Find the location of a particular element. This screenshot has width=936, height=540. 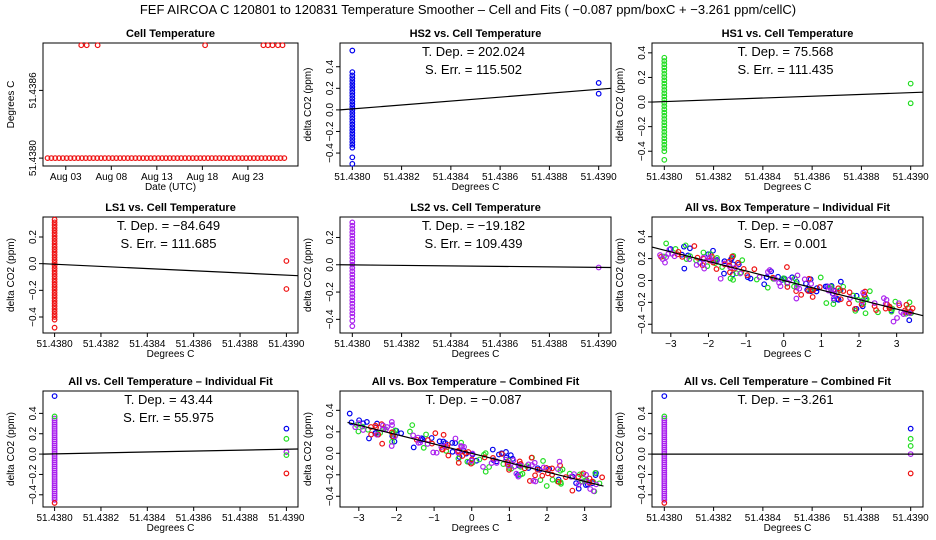

x-tick-label: 51.4380 is located at coordinates (352, 344).